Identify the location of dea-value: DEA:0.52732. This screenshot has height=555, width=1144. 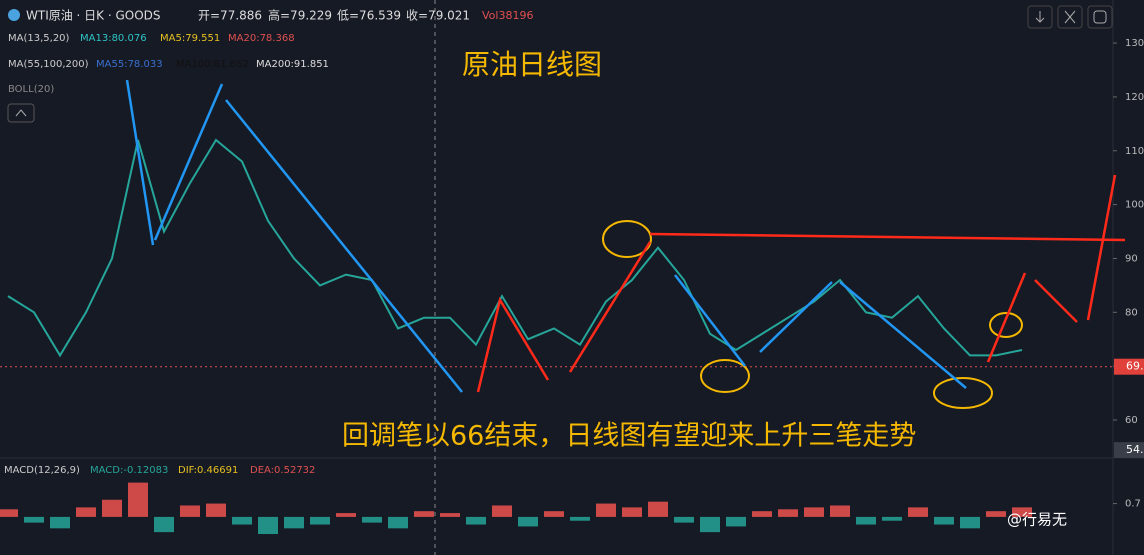
(282, 470).